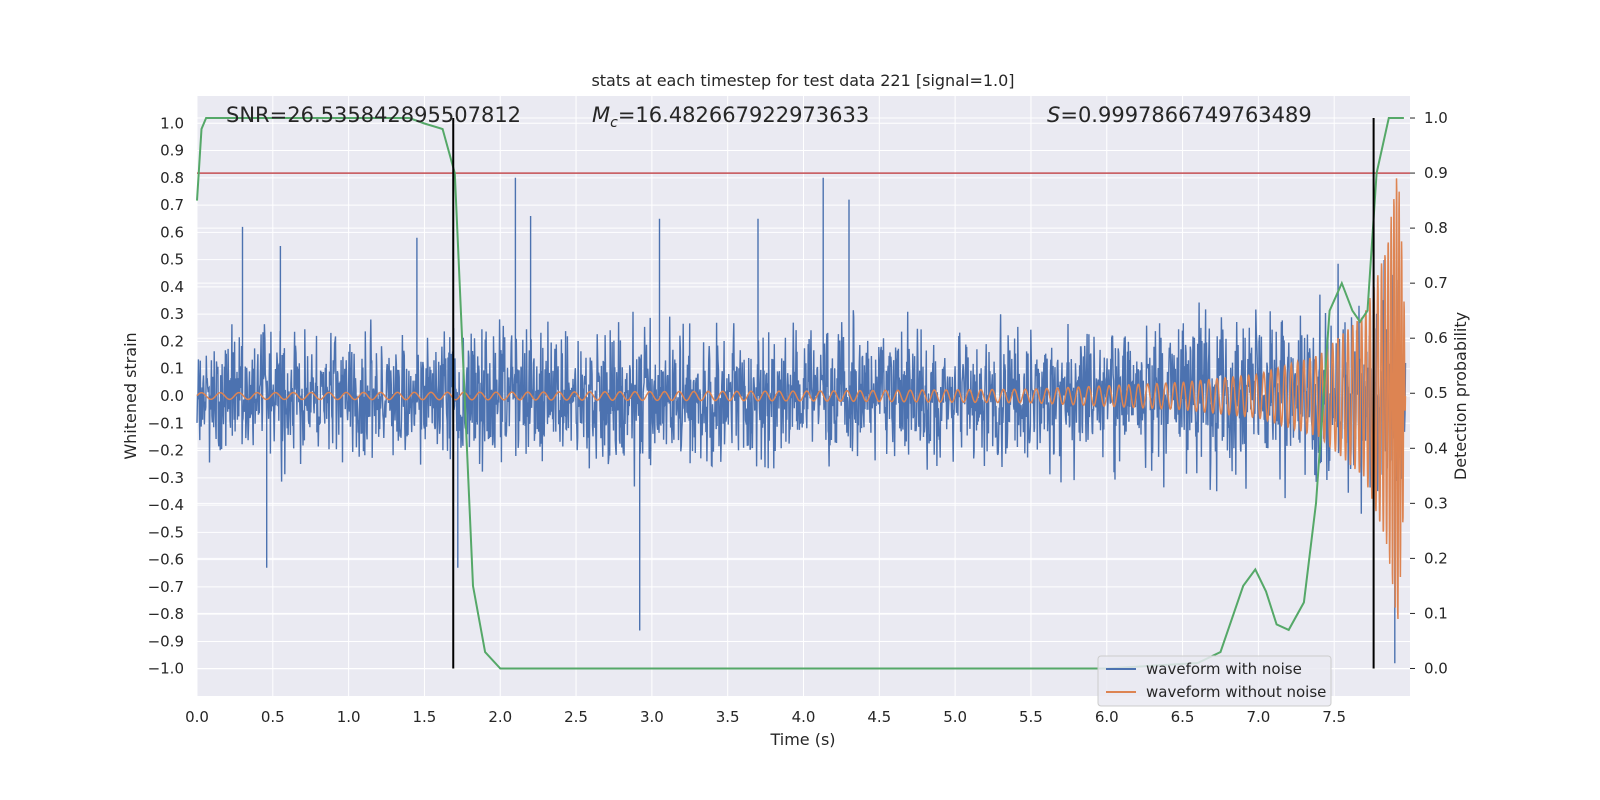  What do you see at coordinates (273, 717) in the screenshot?
I see `x-tick-label: 0.5` at bounding box center [273, 717].